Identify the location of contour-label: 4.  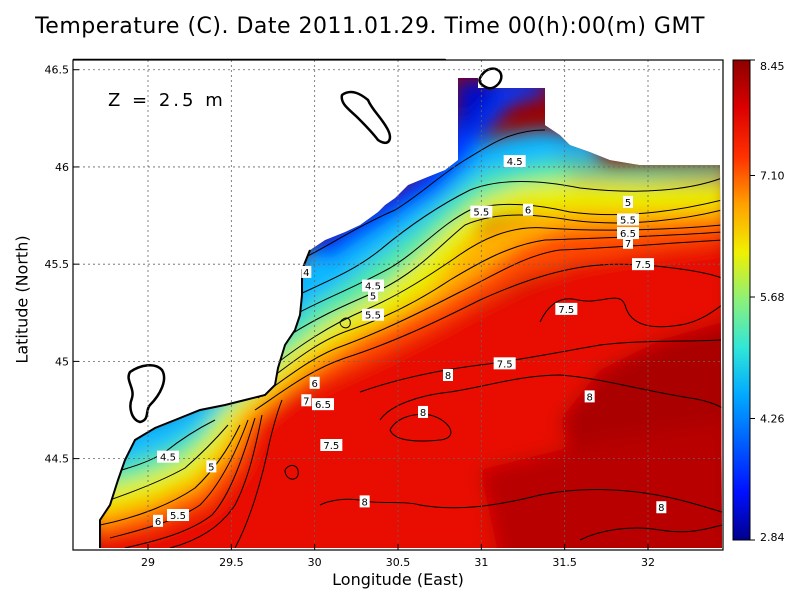
(306, 272).